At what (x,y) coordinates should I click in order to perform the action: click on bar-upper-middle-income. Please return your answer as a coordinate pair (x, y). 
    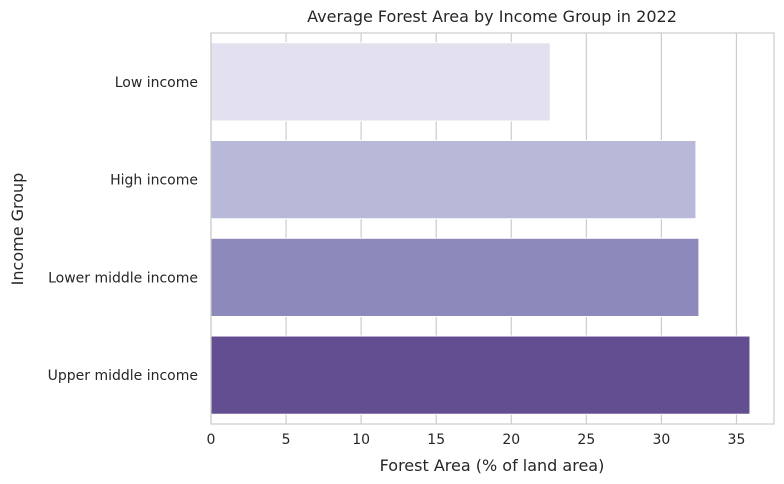
    Looking at the image, I should click on (480, 375).